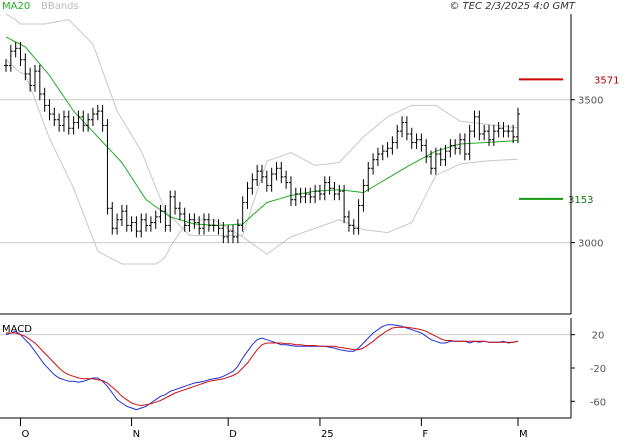 The image size is (627, 440). What do you see at coordinates (287, 368) in the screenshot?
I see `macd-grid` at bounding box center [287, 368].